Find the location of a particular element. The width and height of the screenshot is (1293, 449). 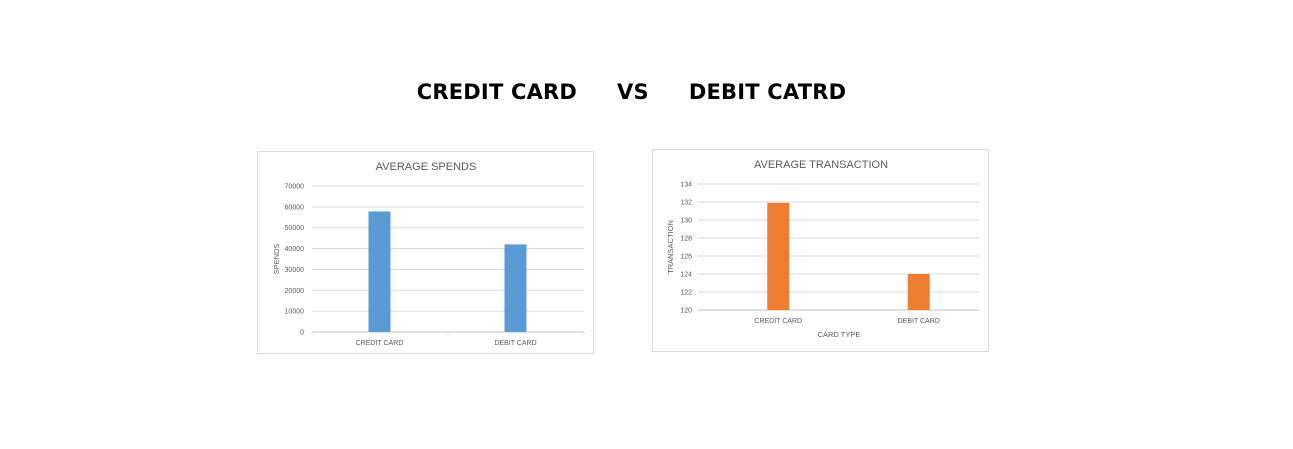

y-axis-title: TRANSACTION is located at coordinates (670, 247).